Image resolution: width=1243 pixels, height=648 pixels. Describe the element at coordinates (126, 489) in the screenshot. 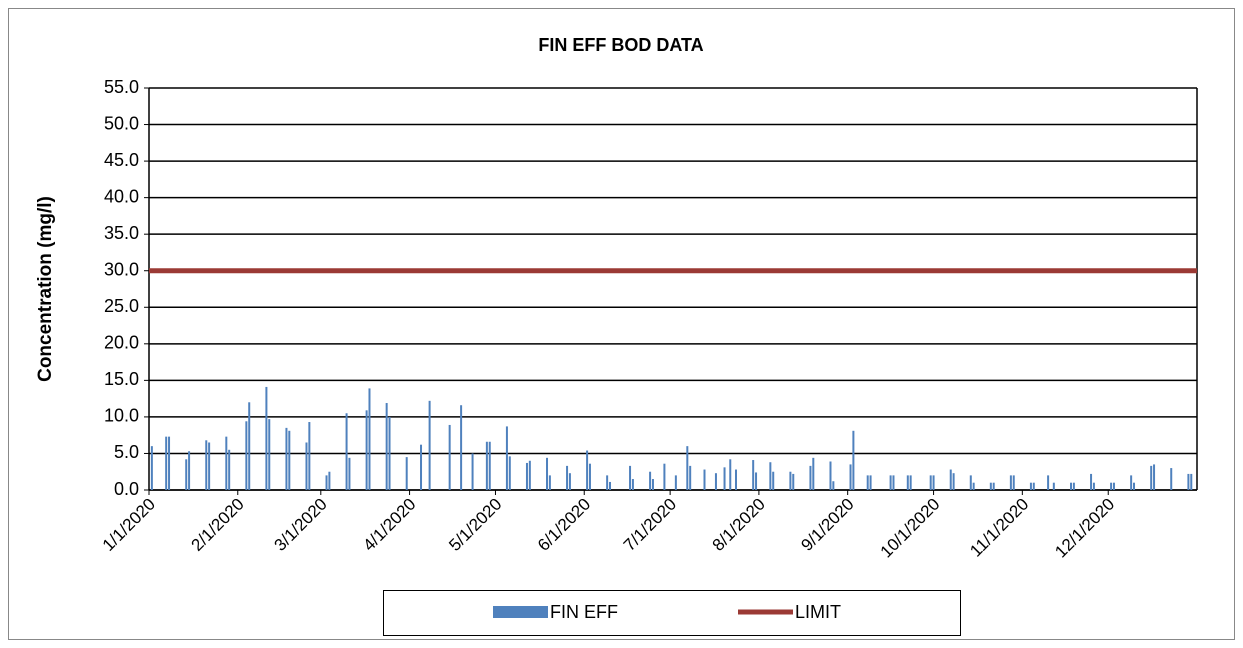

I see `y-tick-label: 0.0` at that location.